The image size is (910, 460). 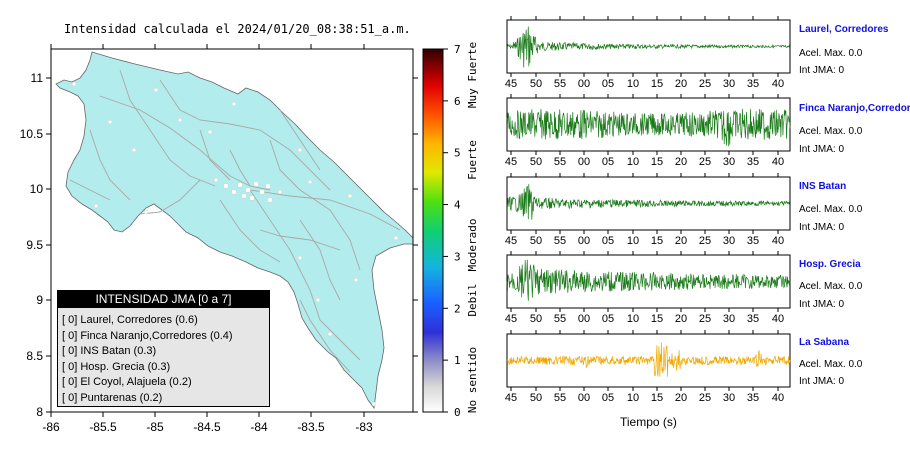 What do you see at coordinates (39, 412) in the screenshot?
I see `map-y-tick-label: 8` at bounding box center [39, 412].